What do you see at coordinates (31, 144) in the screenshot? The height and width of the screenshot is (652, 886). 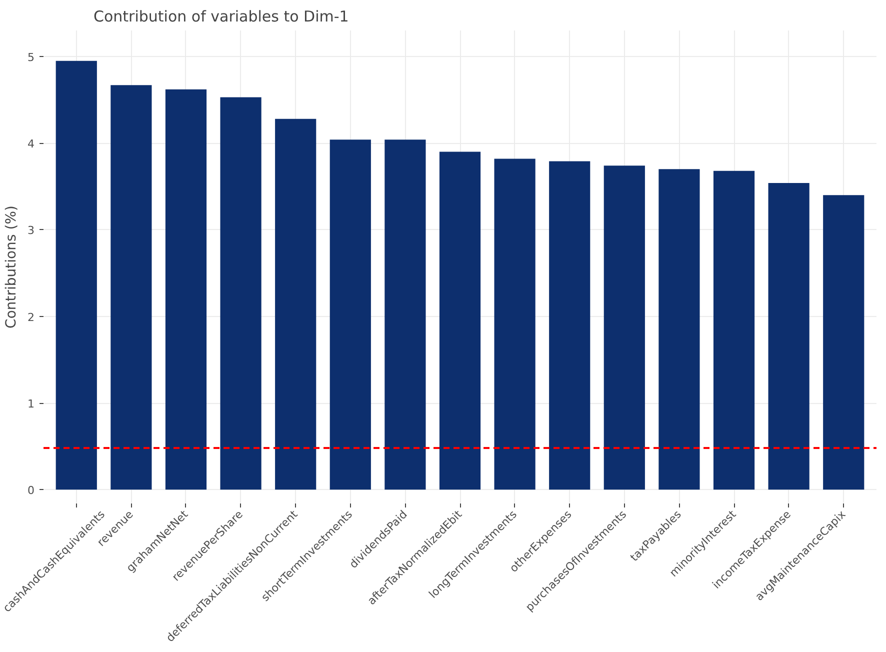 I see `y-tick-label: 4` at bounding box center [31, 144].